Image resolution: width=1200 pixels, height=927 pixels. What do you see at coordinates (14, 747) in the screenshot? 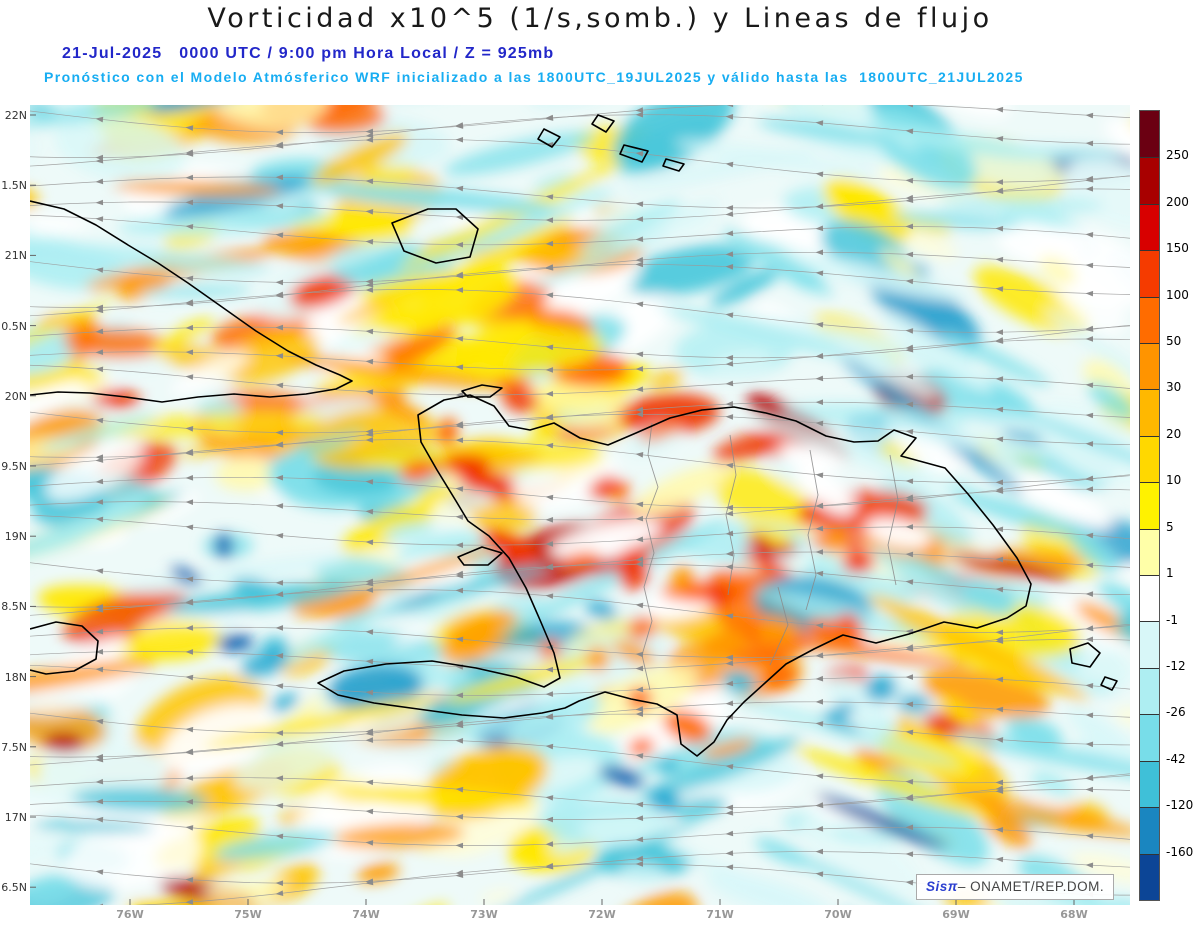
I see `y-tick-label: 7.5N` at bounding box center [14, 747].